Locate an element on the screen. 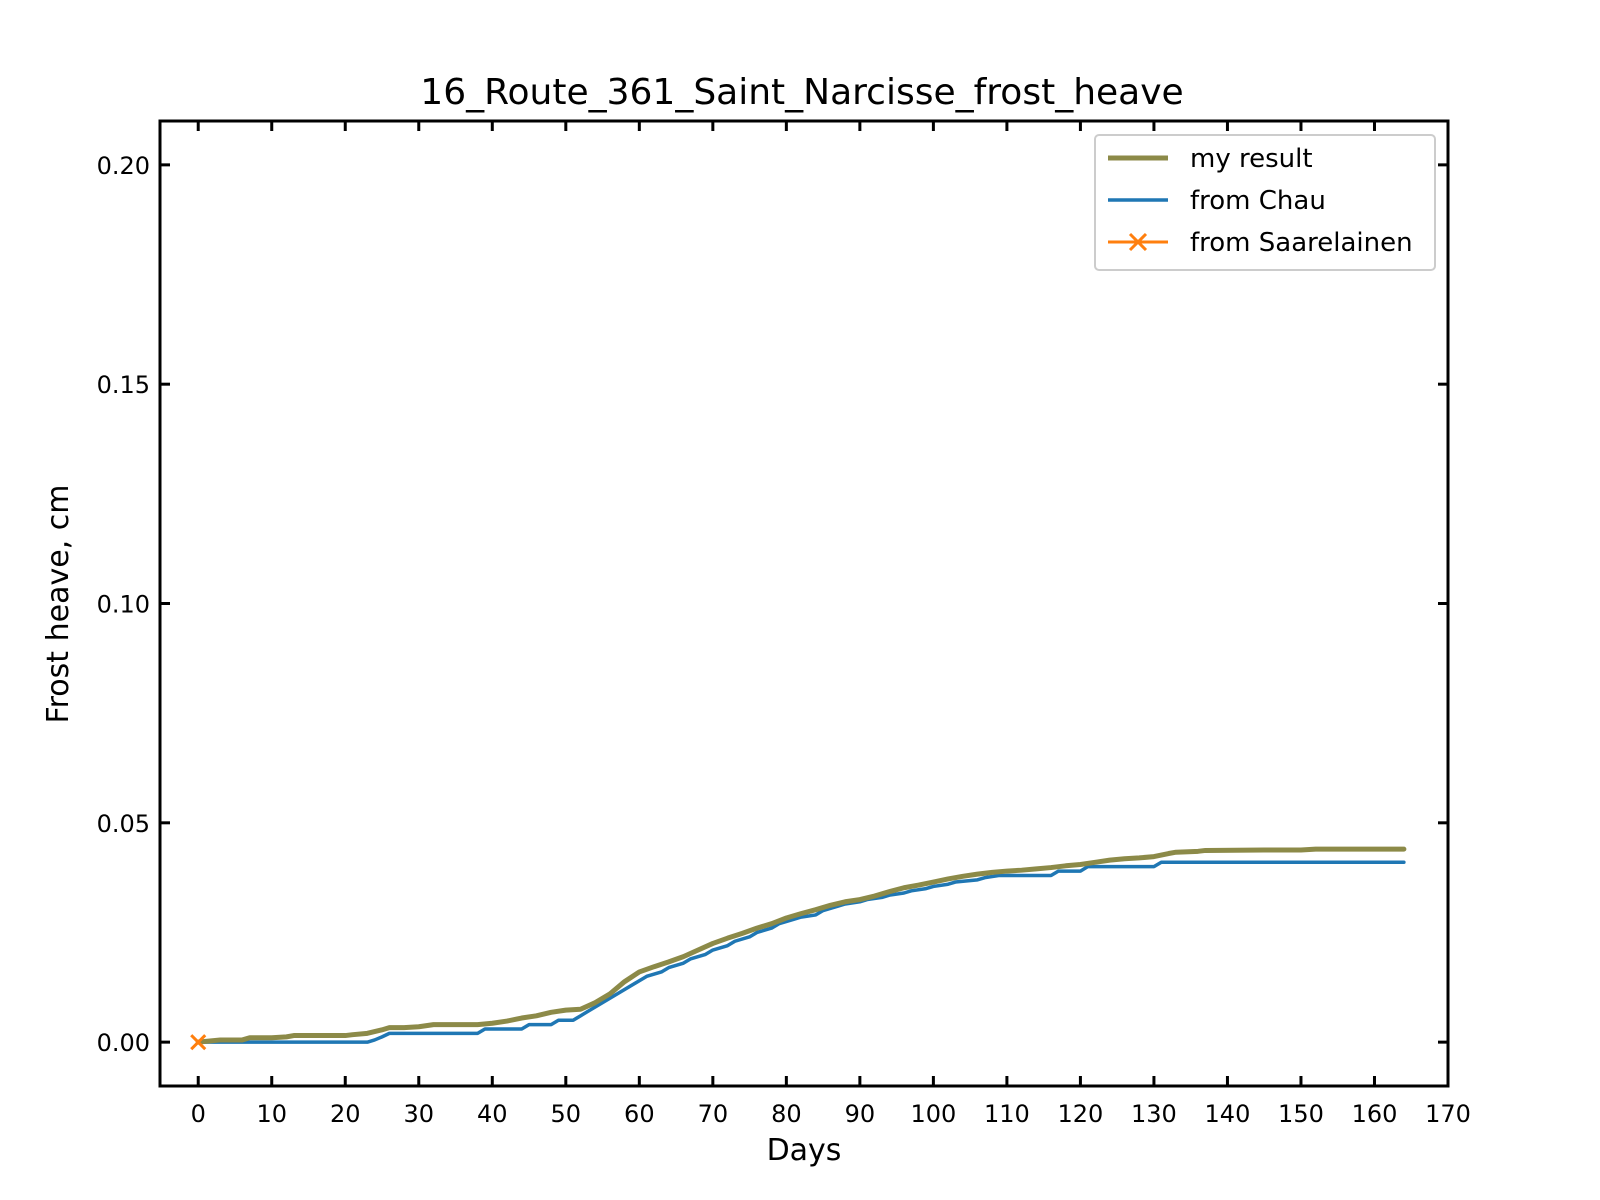 This screenshot has width=1600, height=1200. x-tick-label: 110 is located at coordinates (1007, 1114).